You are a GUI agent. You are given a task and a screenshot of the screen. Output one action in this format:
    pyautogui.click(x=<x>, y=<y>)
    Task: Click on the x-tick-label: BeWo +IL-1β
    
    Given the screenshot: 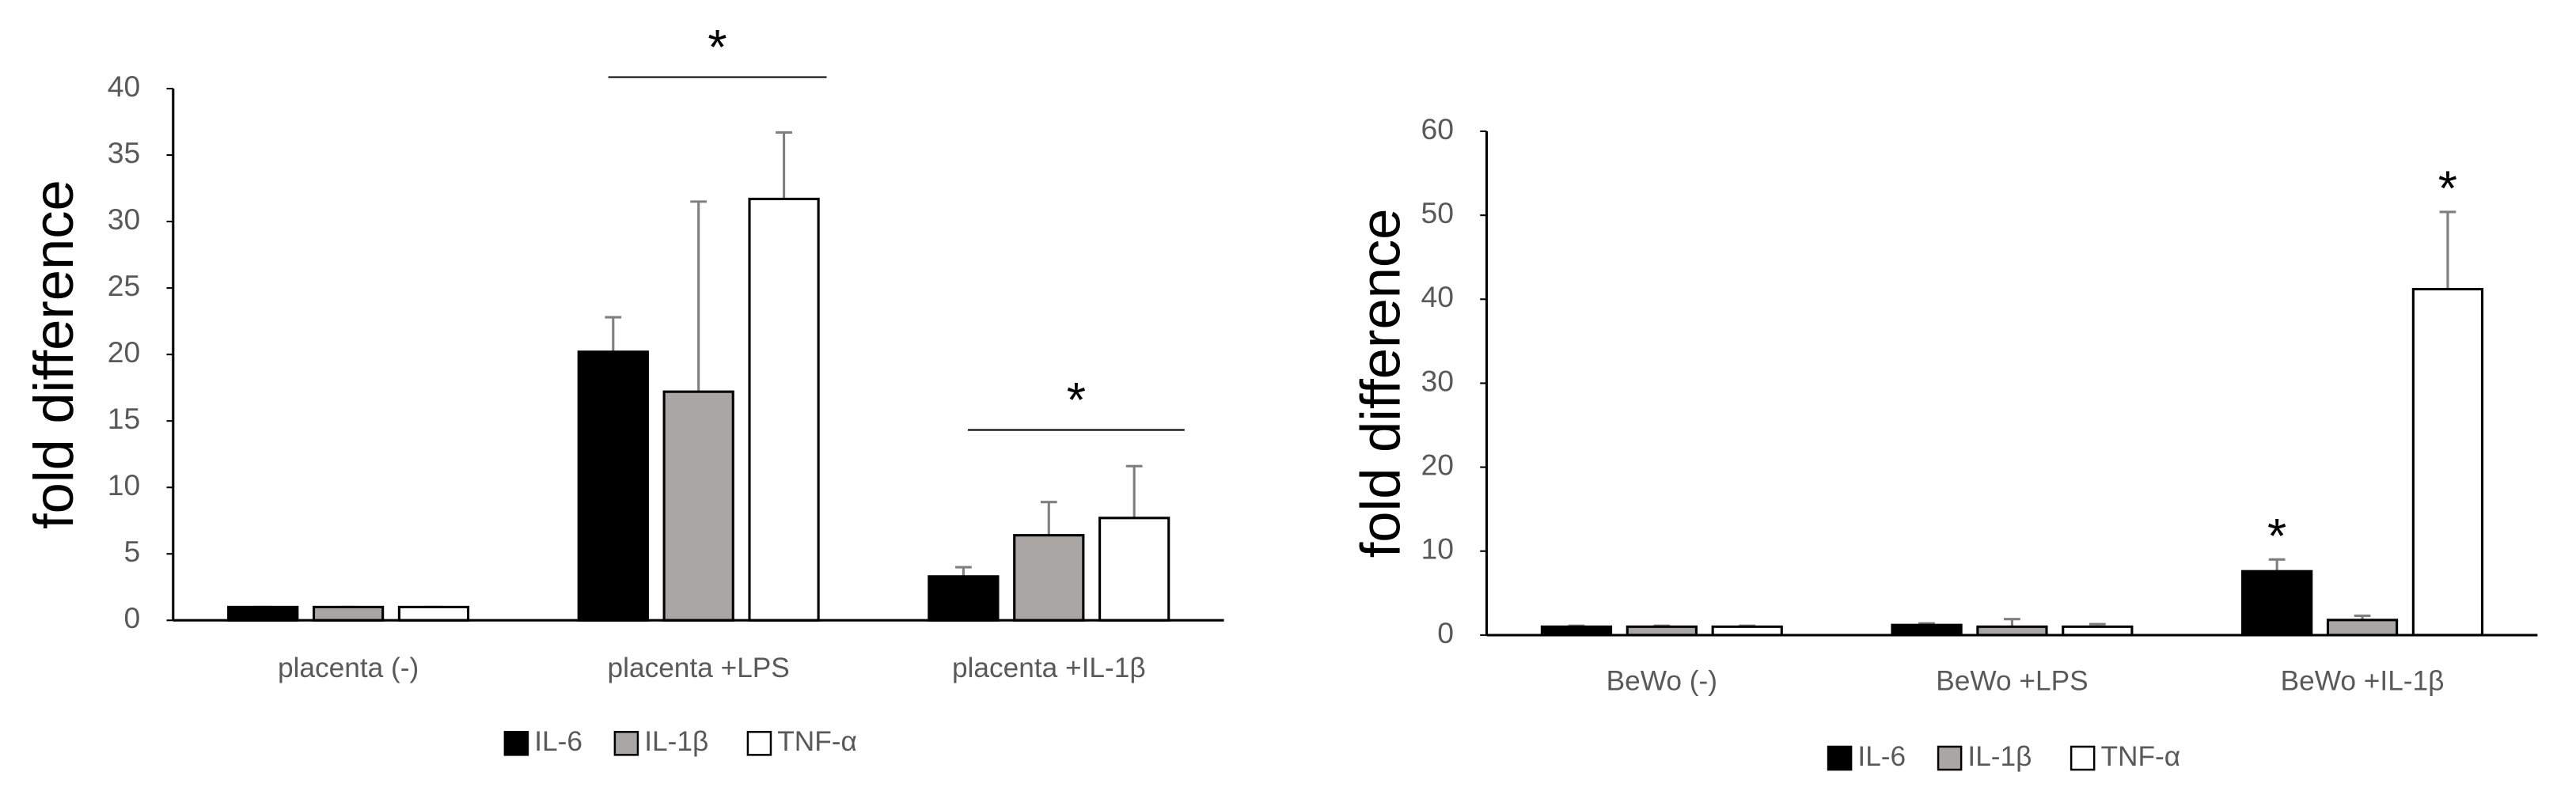 What is the action you would take?
    pyautogui.click(x=2363, y=681)
    